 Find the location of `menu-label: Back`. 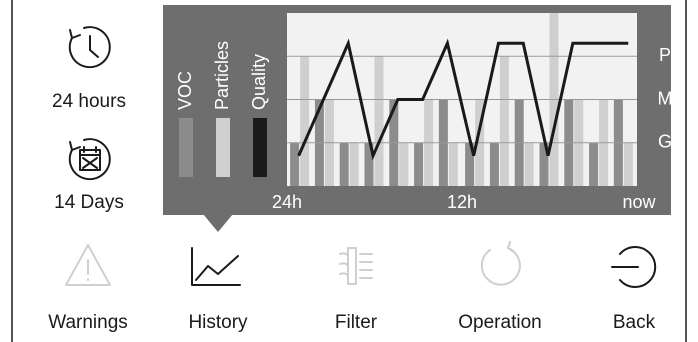

menu-label: Back is located at coordinates (634, 322).